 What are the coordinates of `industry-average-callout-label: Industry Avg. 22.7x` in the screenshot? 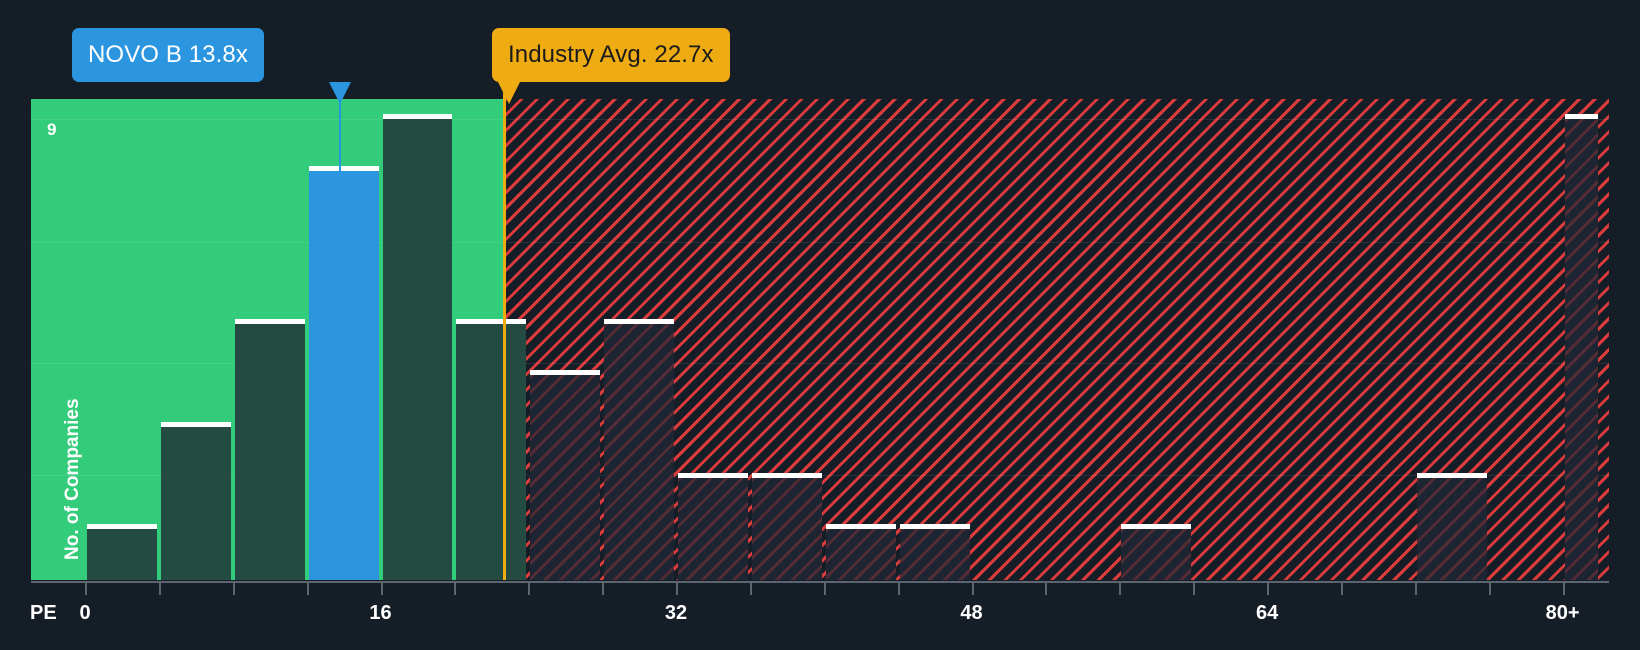 It's located at (611, 54).